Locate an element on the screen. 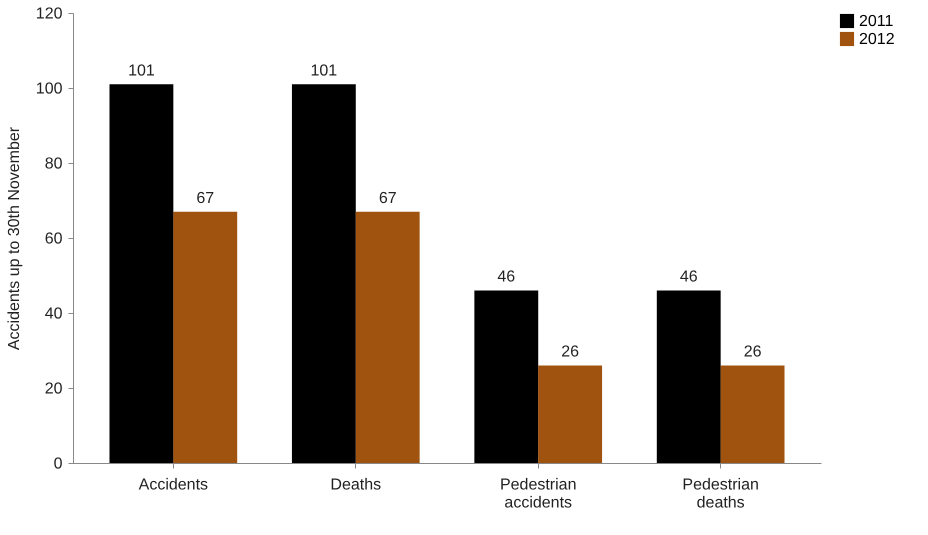 This screenshot has height=535, width=928. y-axis-title: Accidents up to 30th November is located at coordinates (14, 238).